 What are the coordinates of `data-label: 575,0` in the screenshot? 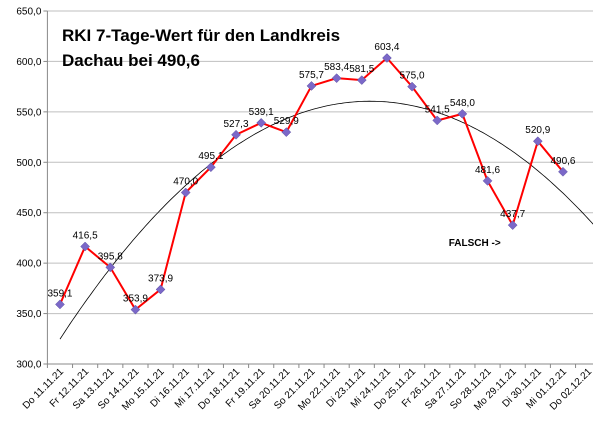 It's located at (412, 76).